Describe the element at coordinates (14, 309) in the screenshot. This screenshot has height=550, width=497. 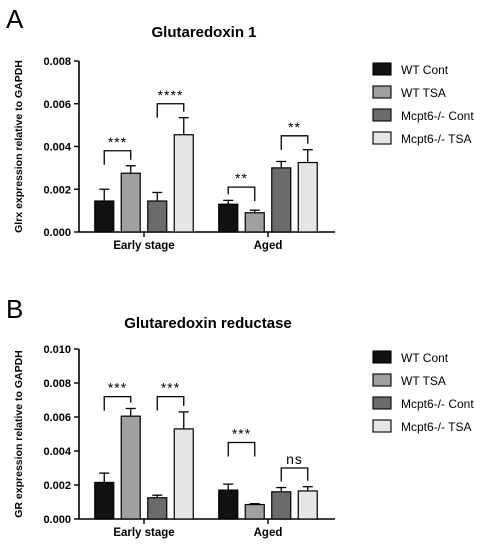
I see `panel-letter: B` at that location.